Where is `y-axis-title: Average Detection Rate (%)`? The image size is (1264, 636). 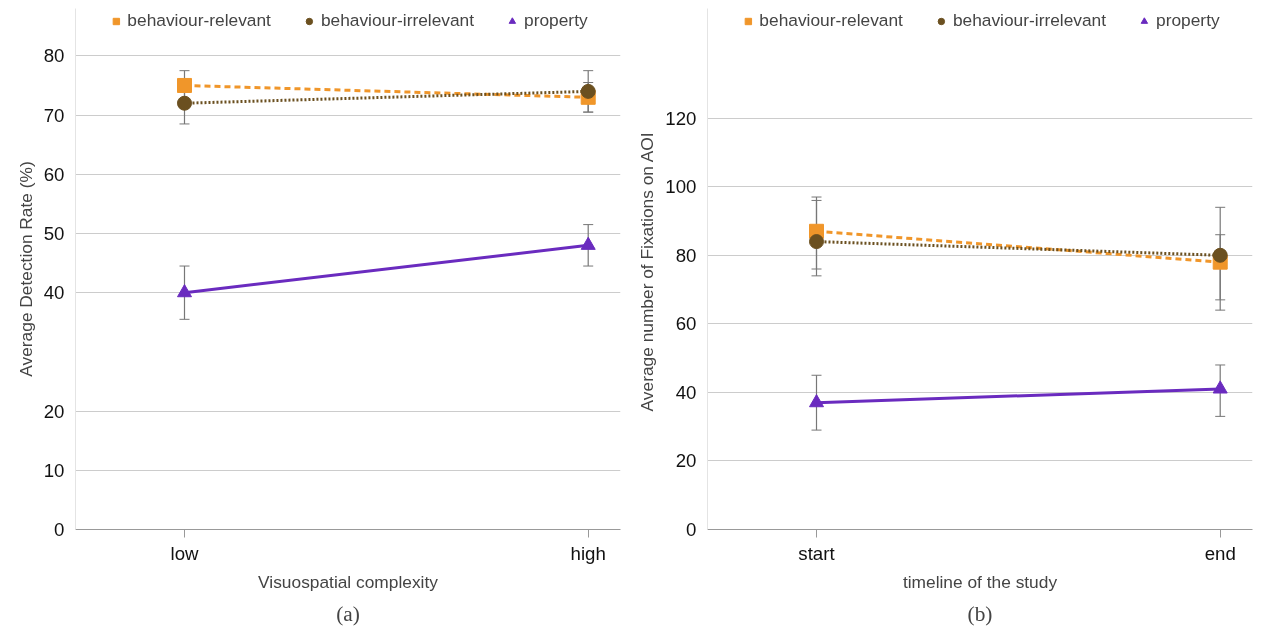 y-axis-title: Average Detection Rate (%) is located at coordinates (25, 269).